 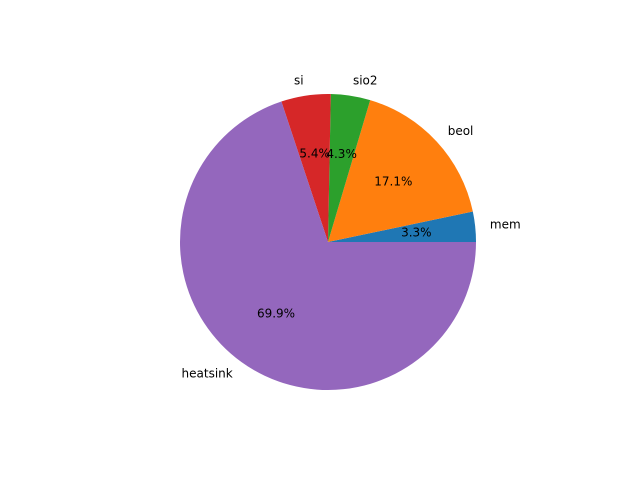 I want to click on slice-percent-sio2: 4.3%, so click(x=341, y=154).